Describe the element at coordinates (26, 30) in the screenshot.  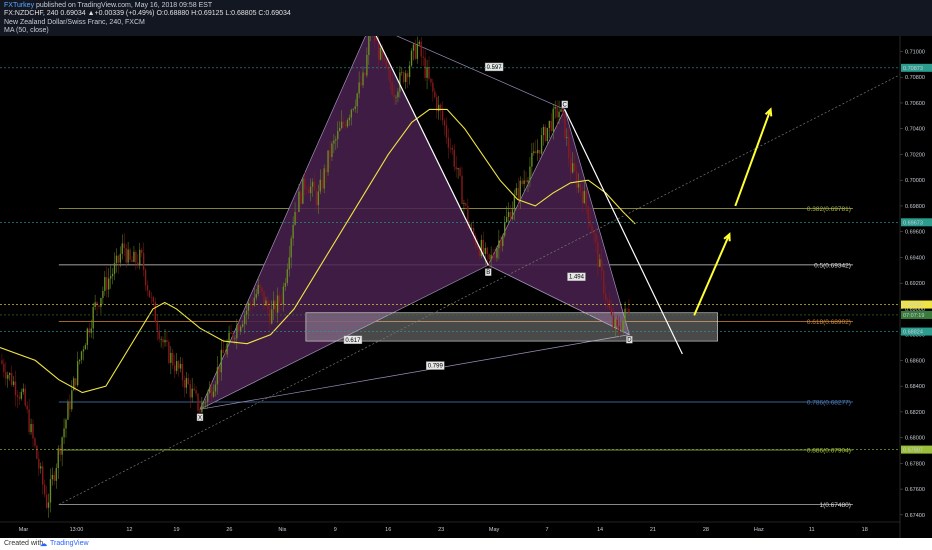
I see `indicator-name: MA (50, close)` at that location.